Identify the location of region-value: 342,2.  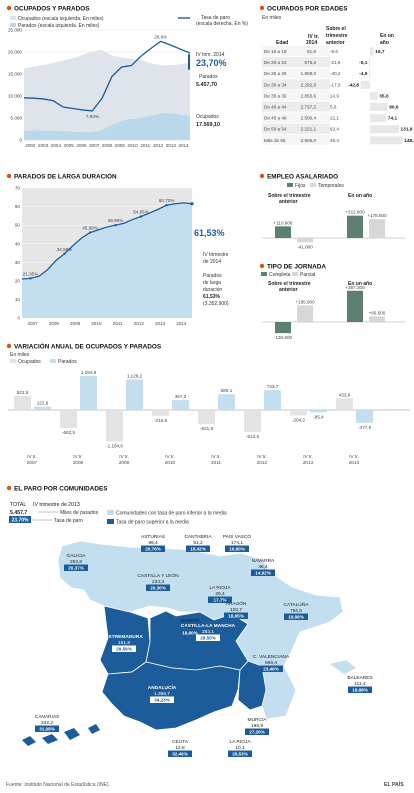
(47, 723).